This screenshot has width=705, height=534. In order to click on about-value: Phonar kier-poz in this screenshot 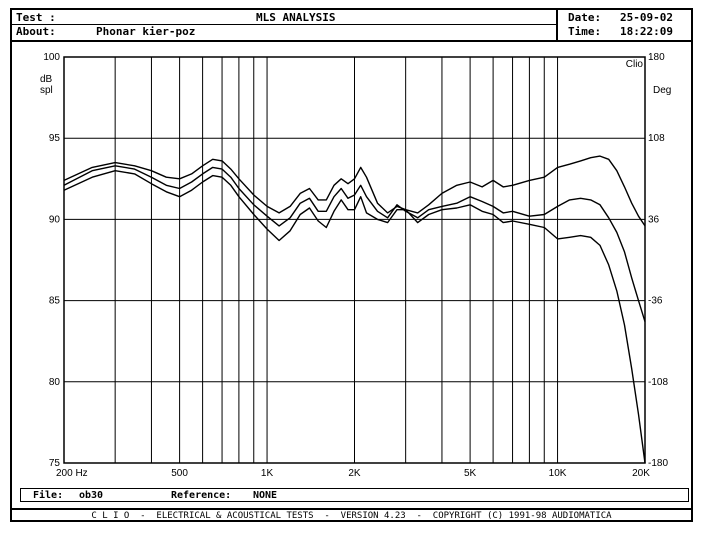, I will do `click(146, 31)`.